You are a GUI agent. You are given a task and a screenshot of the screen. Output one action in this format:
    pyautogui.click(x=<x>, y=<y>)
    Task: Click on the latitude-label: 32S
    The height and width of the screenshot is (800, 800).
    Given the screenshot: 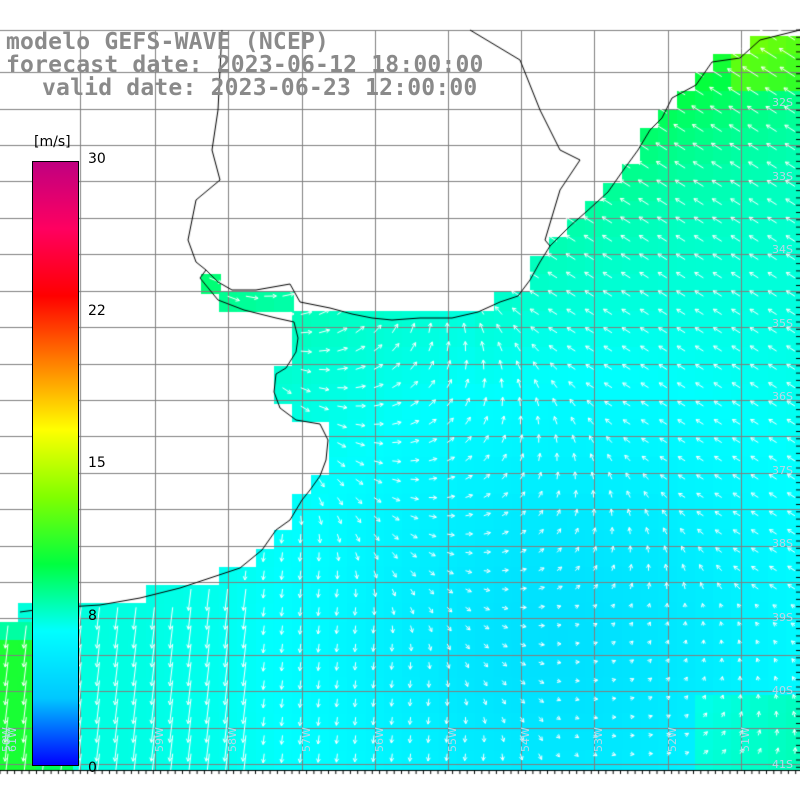 What is the action you would take?
    pyautogui.click(x=782, y=102)
    